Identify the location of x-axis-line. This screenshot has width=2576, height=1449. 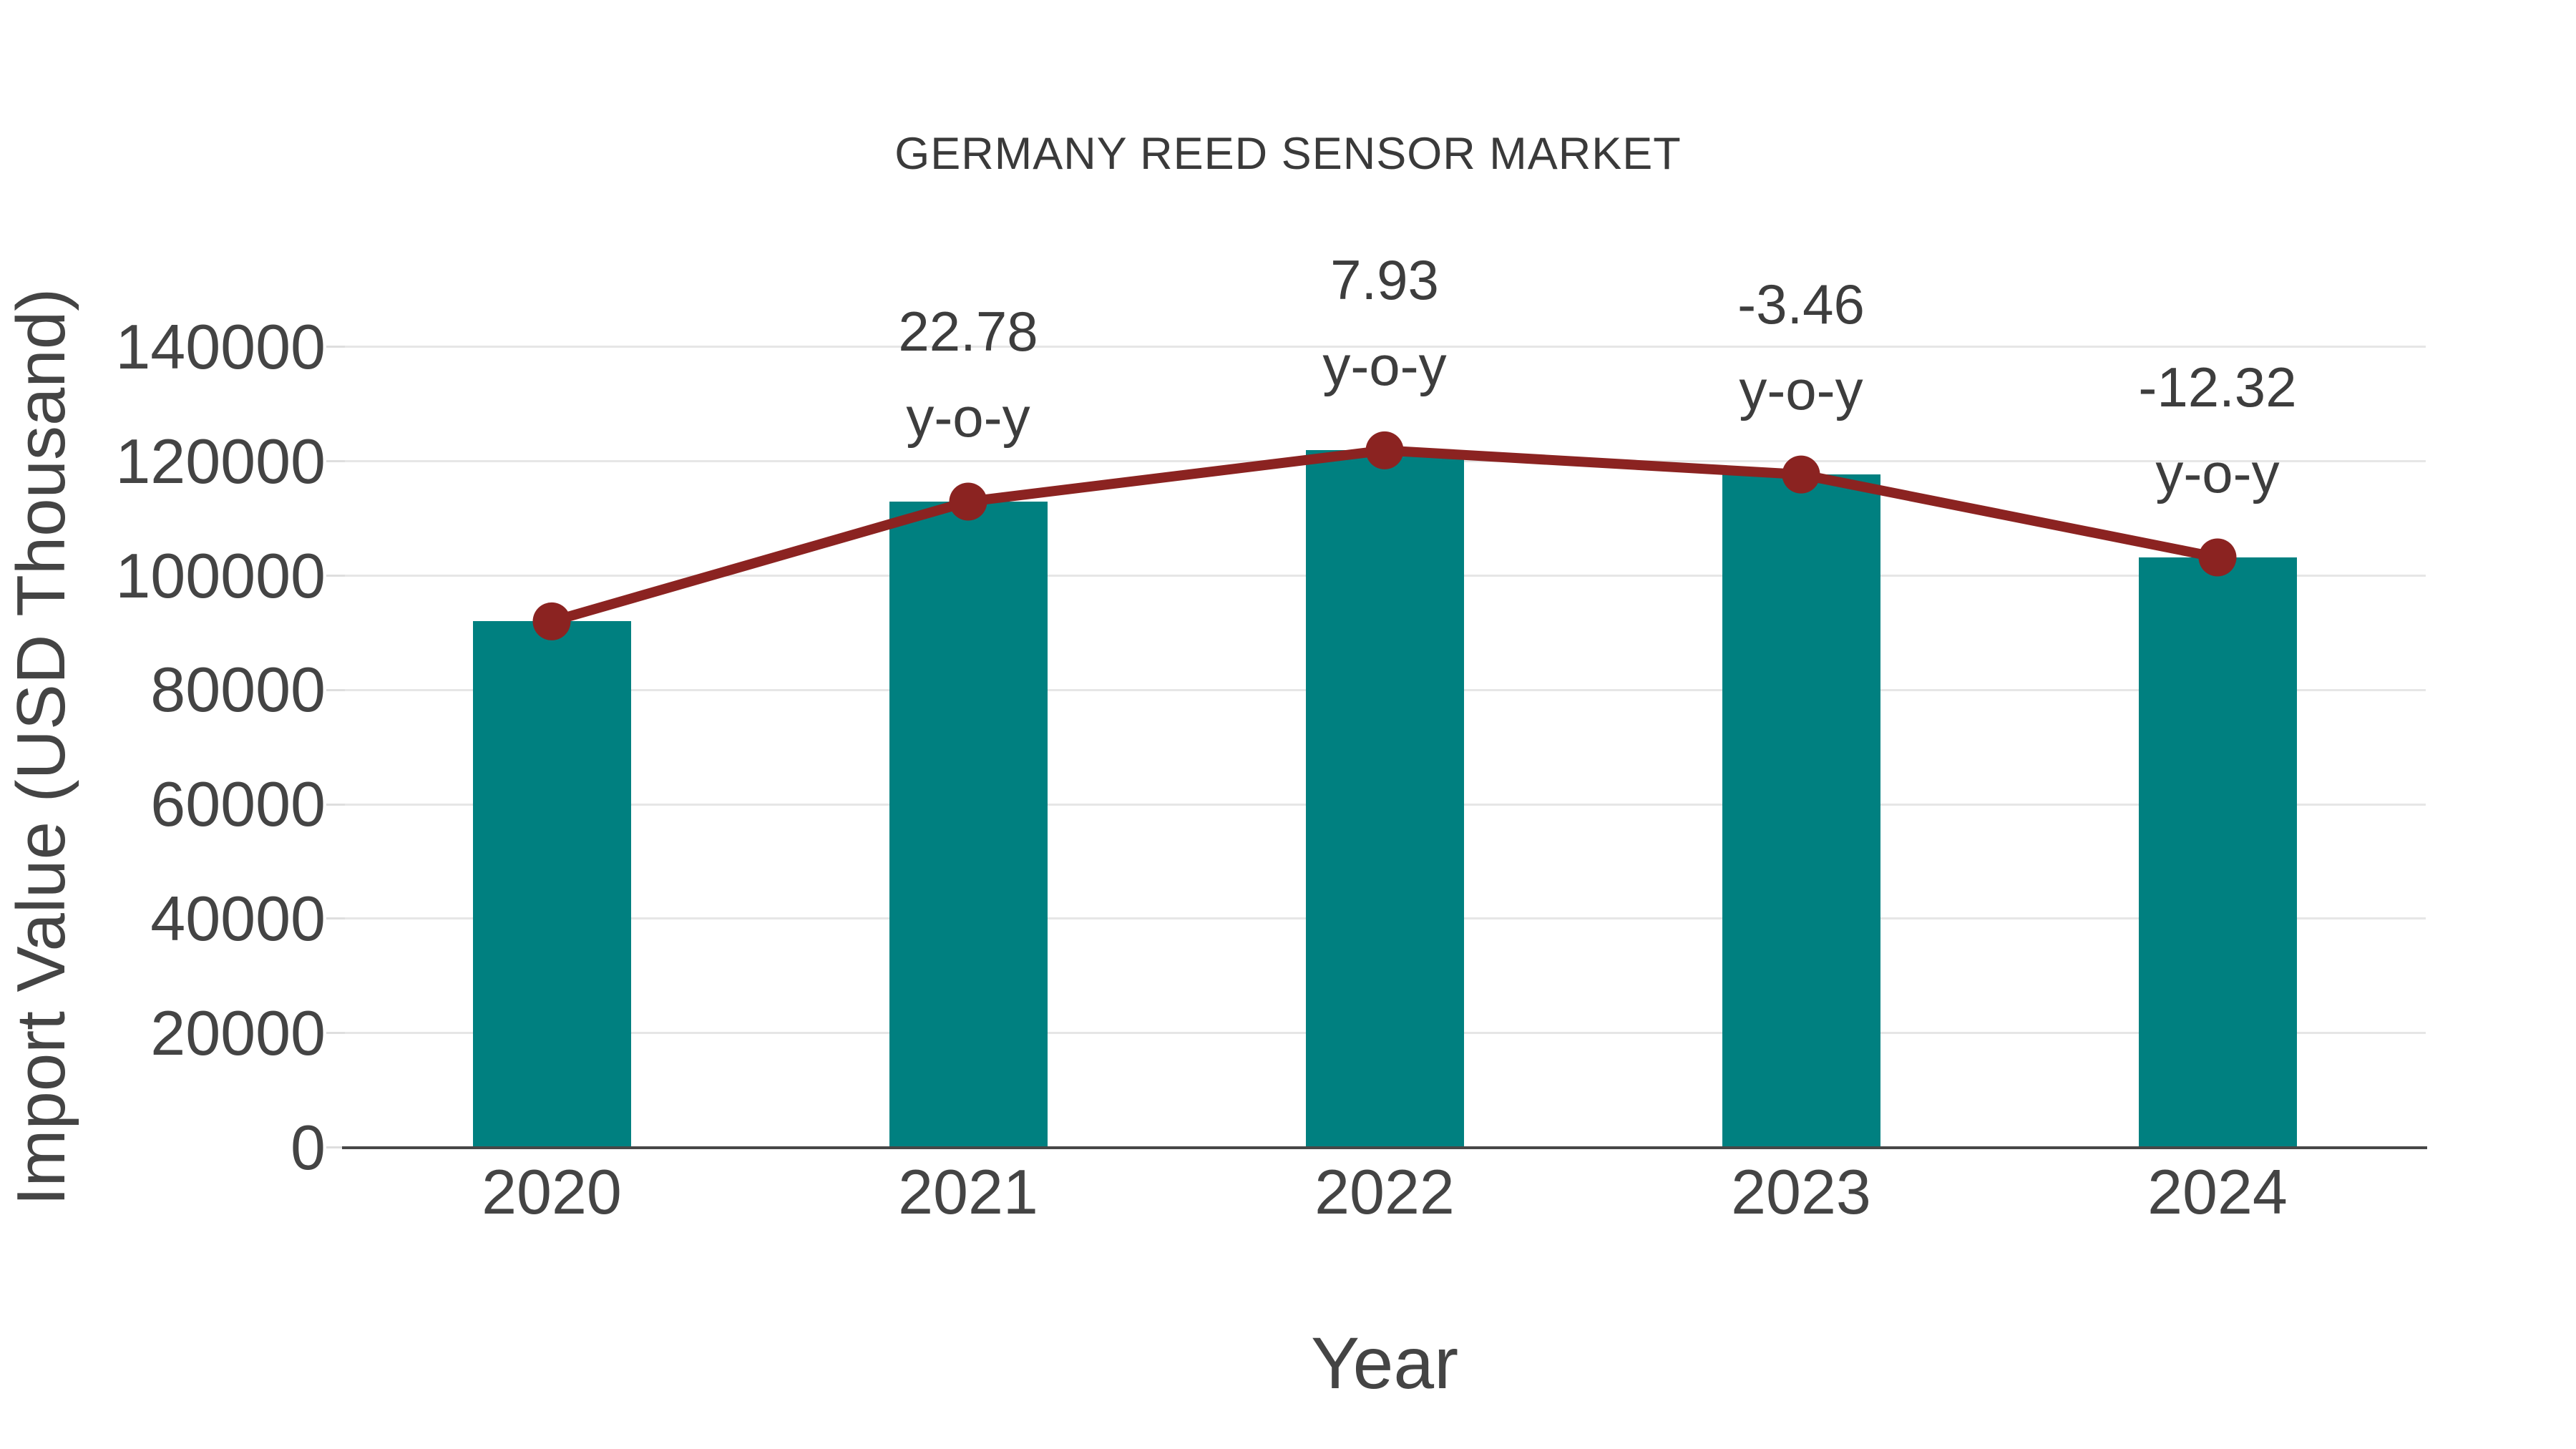
(1384, 1147).